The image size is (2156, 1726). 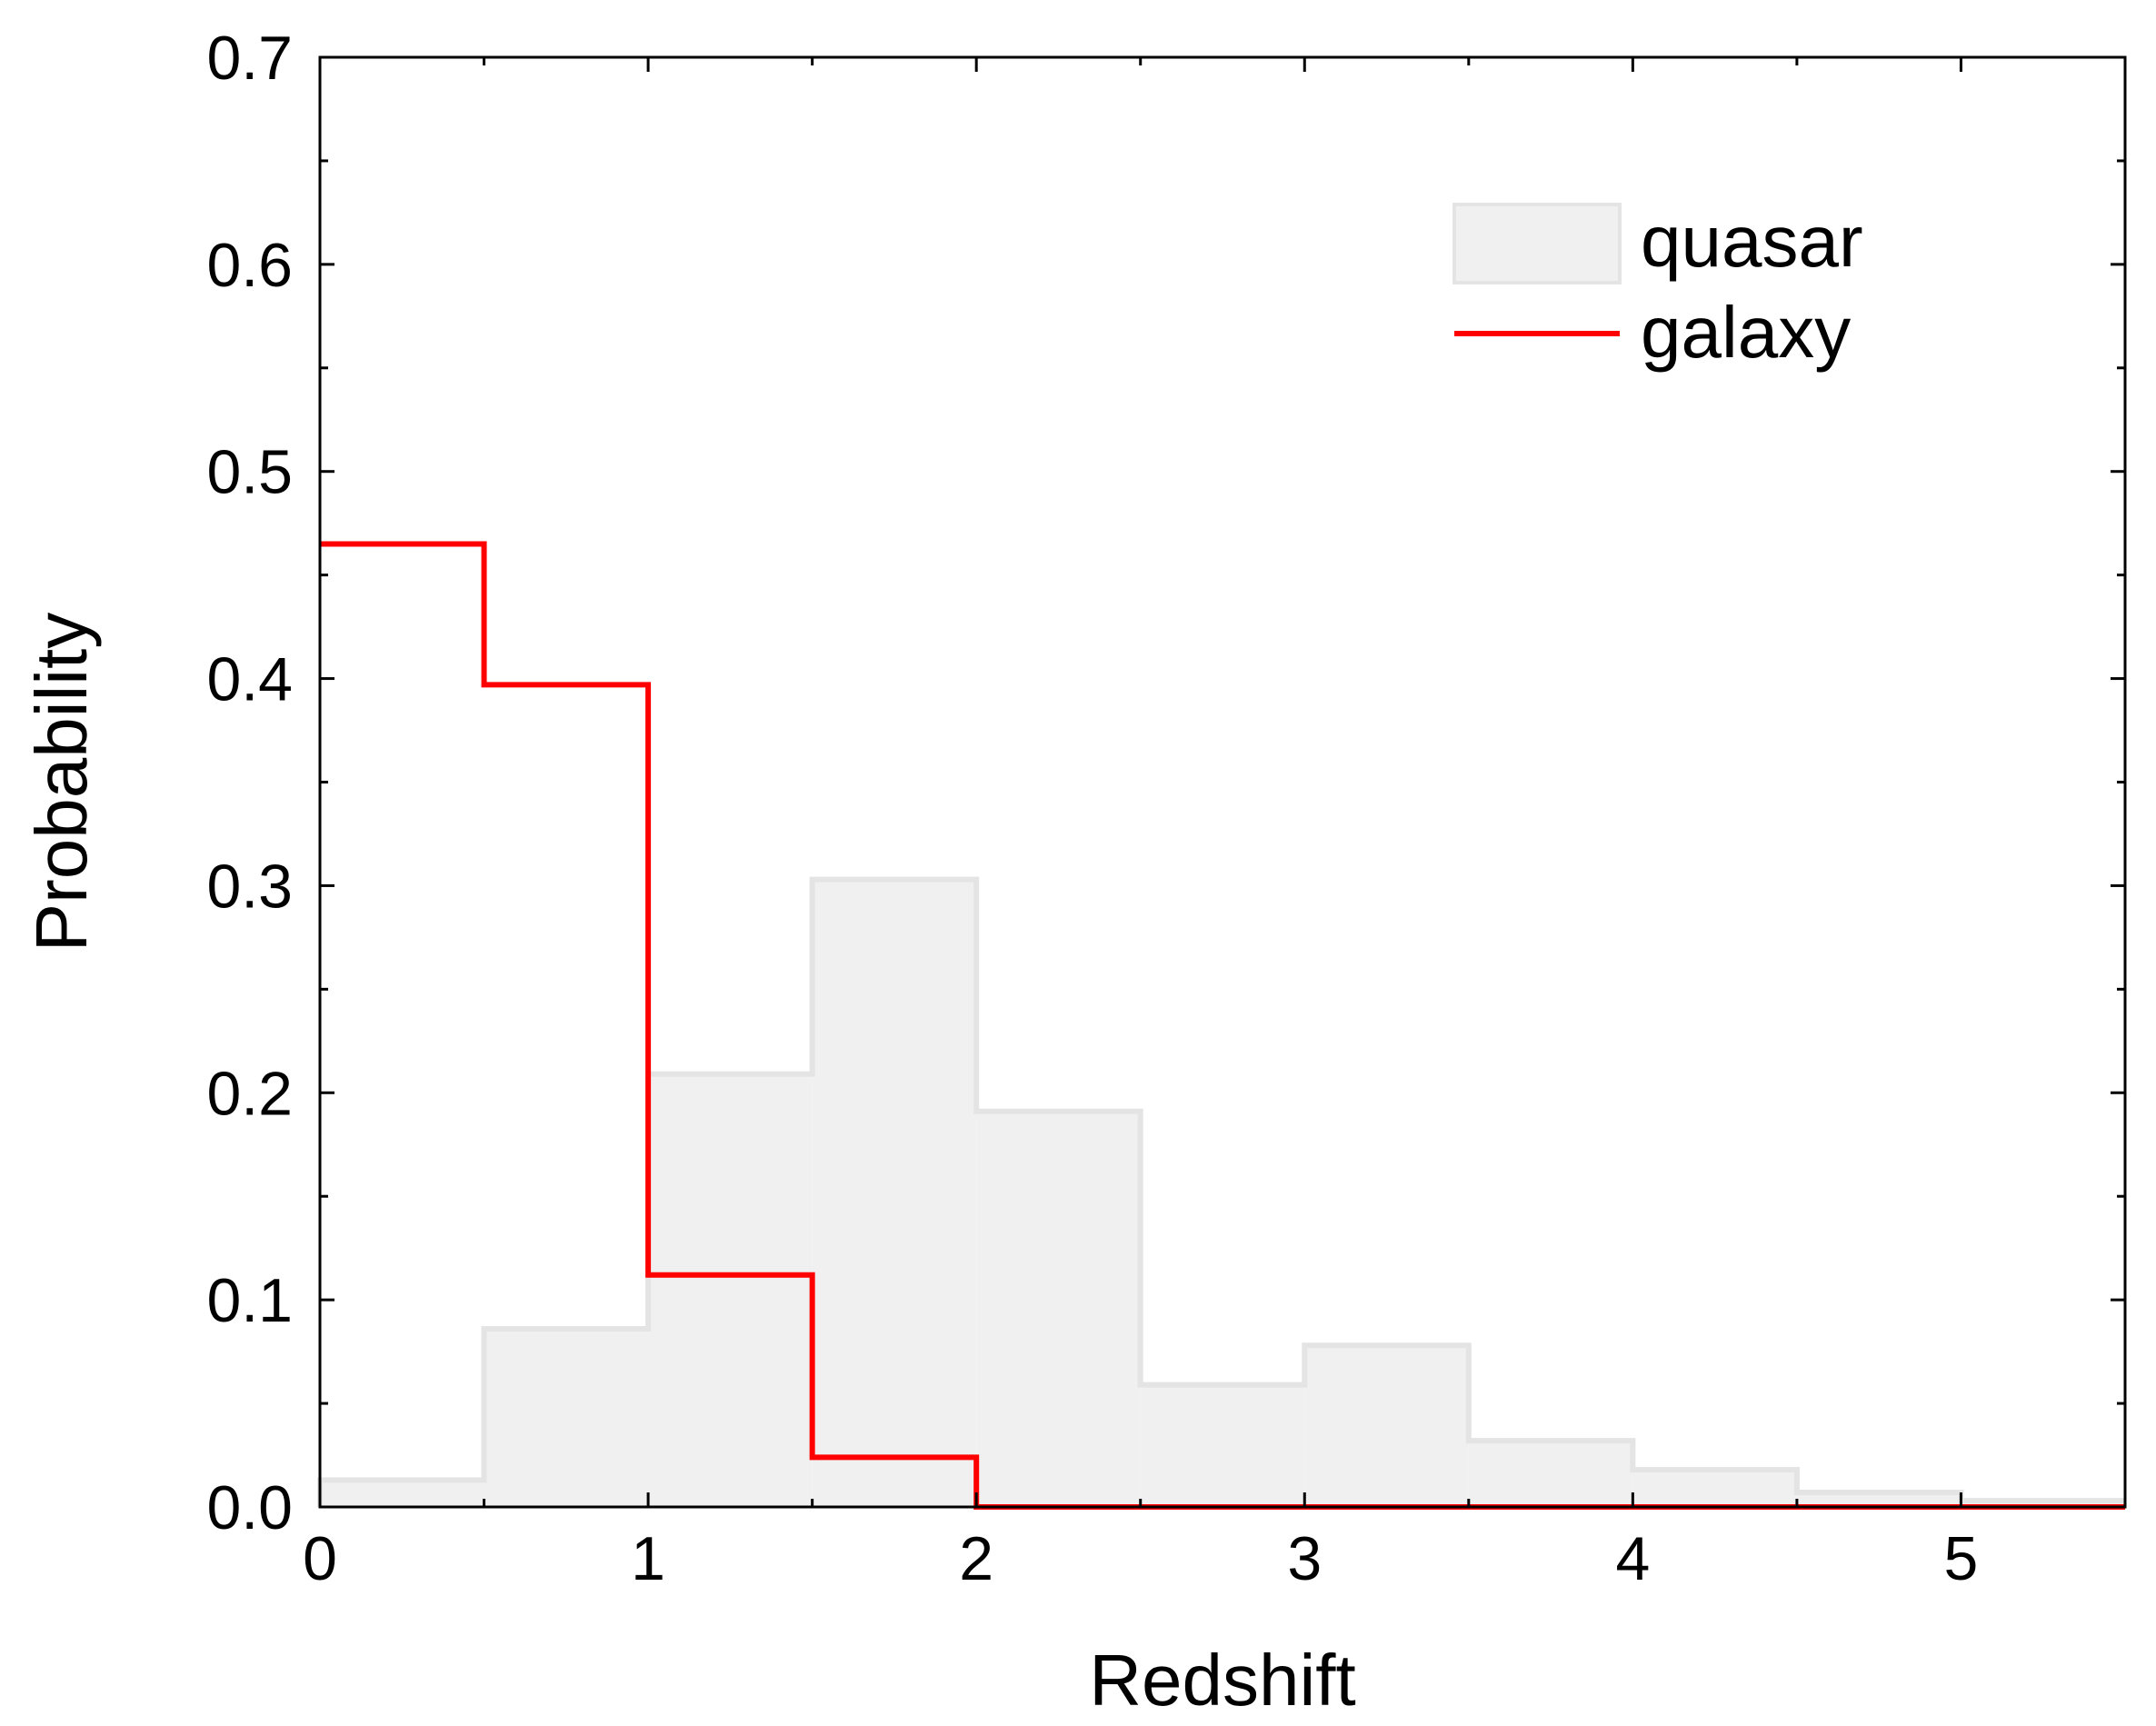 What do you see at coordinates (1304, 1558) in the screenshot?
I see `x-tick-label: 3` at bounding box center [1304, 1558].